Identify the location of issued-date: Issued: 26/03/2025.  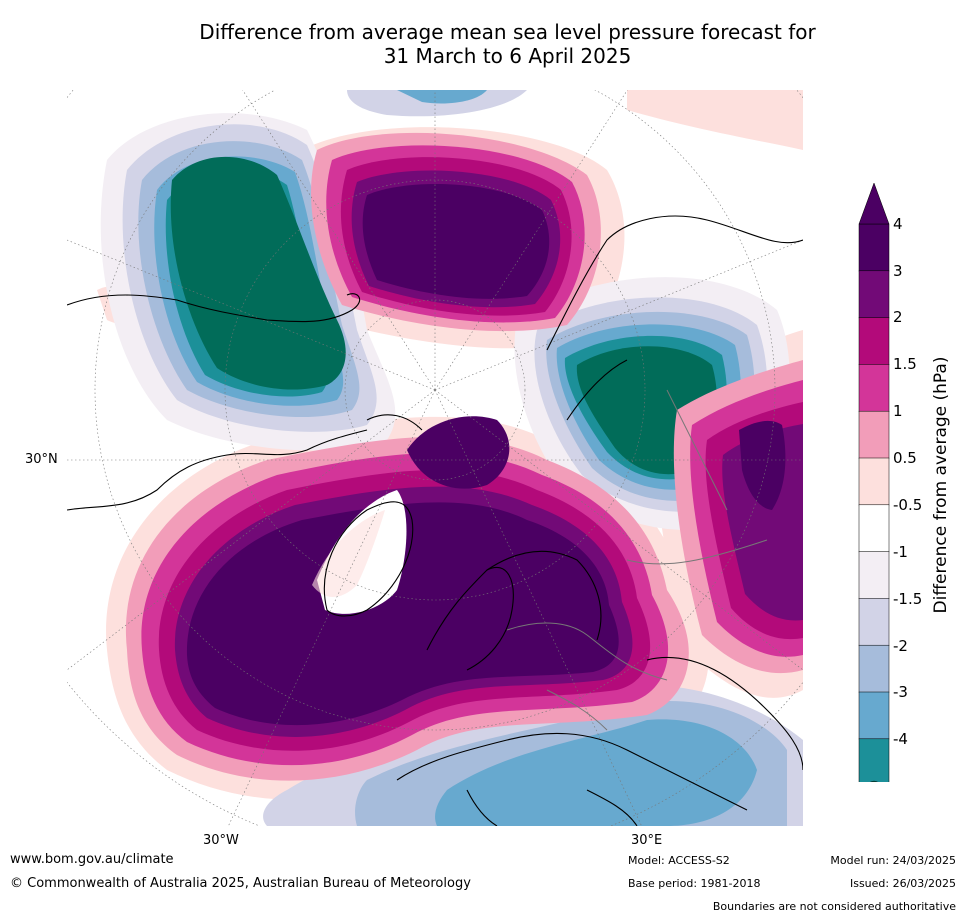
(902, 883).